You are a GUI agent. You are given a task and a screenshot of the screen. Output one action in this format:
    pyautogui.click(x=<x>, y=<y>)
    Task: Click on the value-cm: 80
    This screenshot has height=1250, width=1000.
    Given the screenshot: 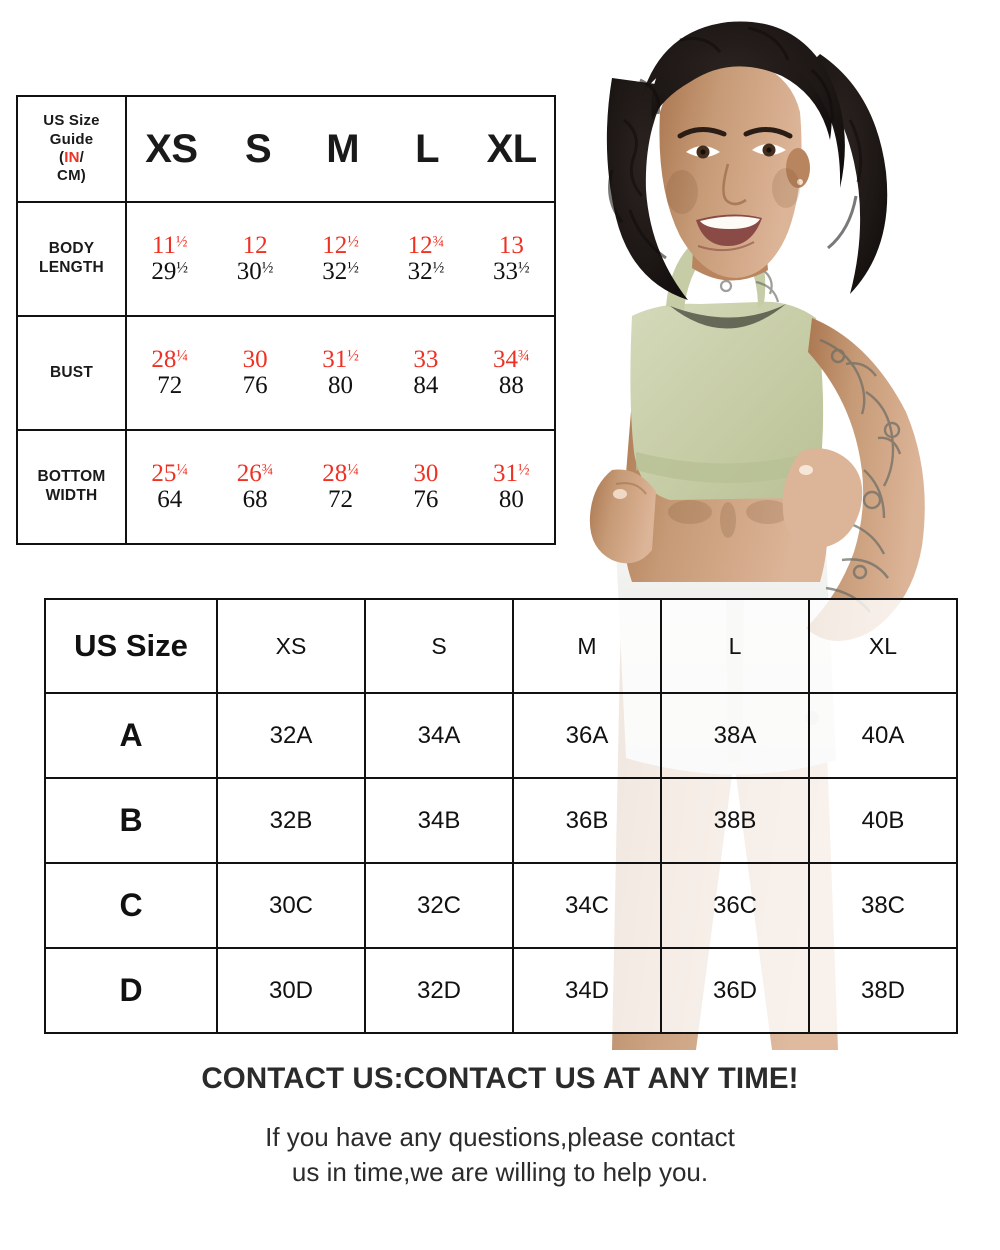 What is the action you would take?
    pyautogui.click(x=511, y=499)
    